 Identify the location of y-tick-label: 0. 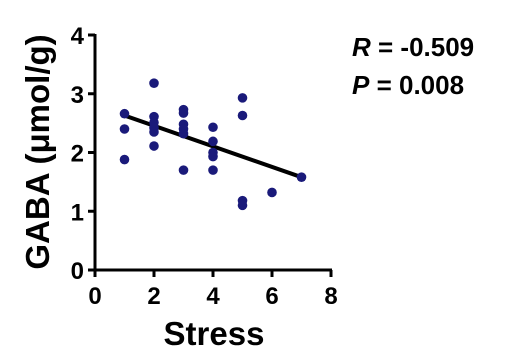
(77, 271).